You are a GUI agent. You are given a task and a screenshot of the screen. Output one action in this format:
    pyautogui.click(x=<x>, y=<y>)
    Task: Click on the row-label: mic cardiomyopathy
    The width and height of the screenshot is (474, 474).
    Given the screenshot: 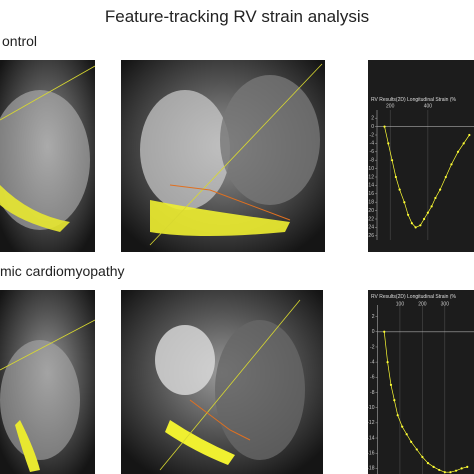 What is the action you would take?
    pyautogui.click(x=62, y=271)
    